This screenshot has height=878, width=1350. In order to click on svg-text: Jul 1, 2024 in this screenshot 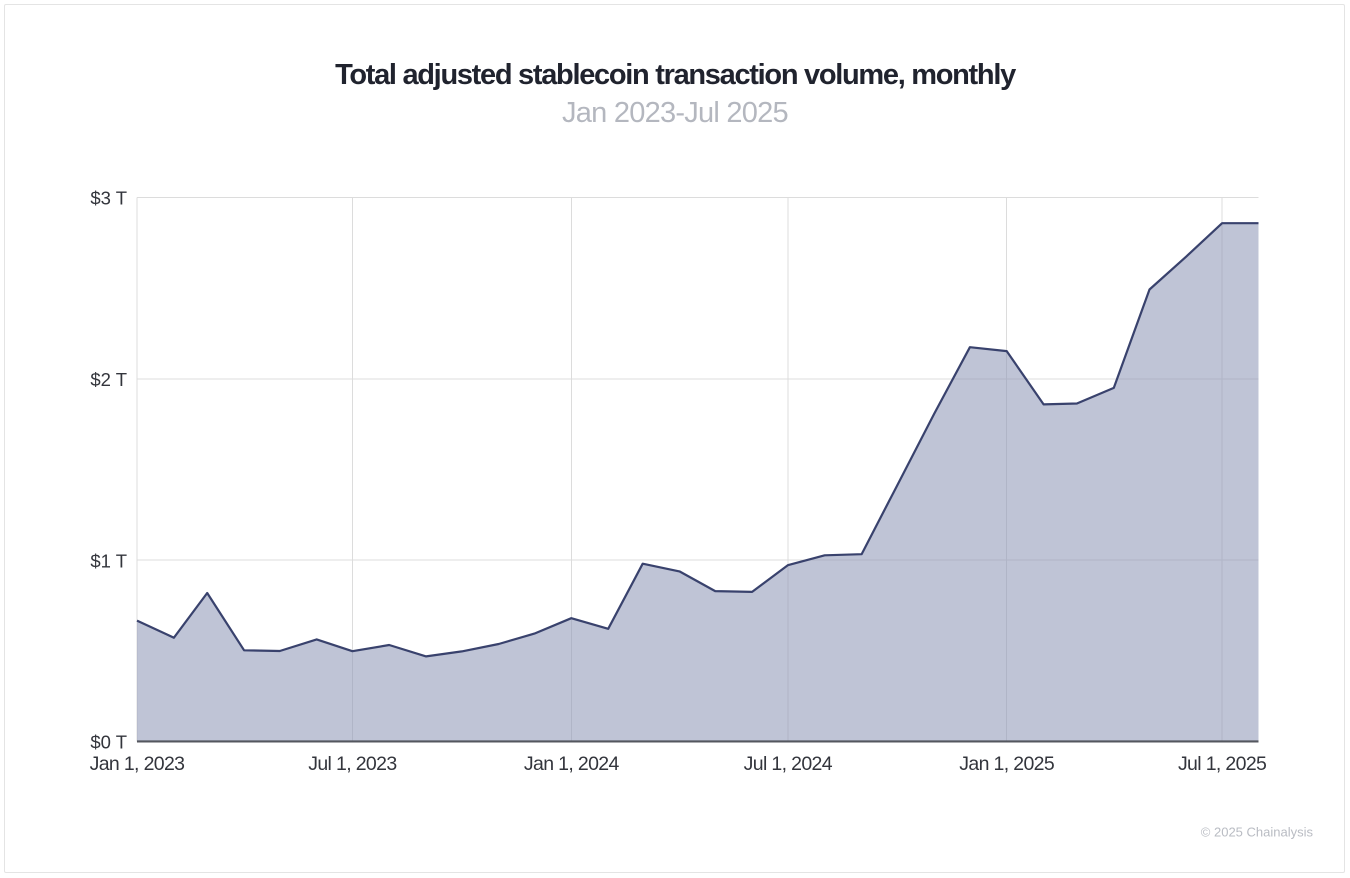, I will do `click(788, 764)`.